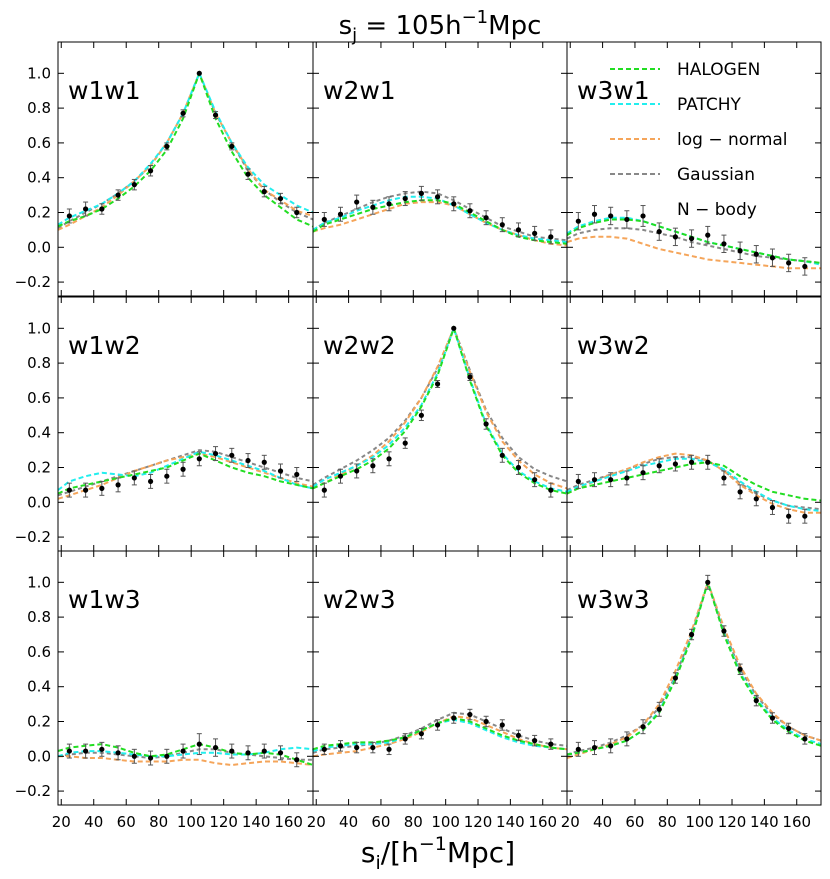  Describe the element at coordinates (613, 599) in the screenshot. I see `panel-label-w3w3: w3w3` at that location.